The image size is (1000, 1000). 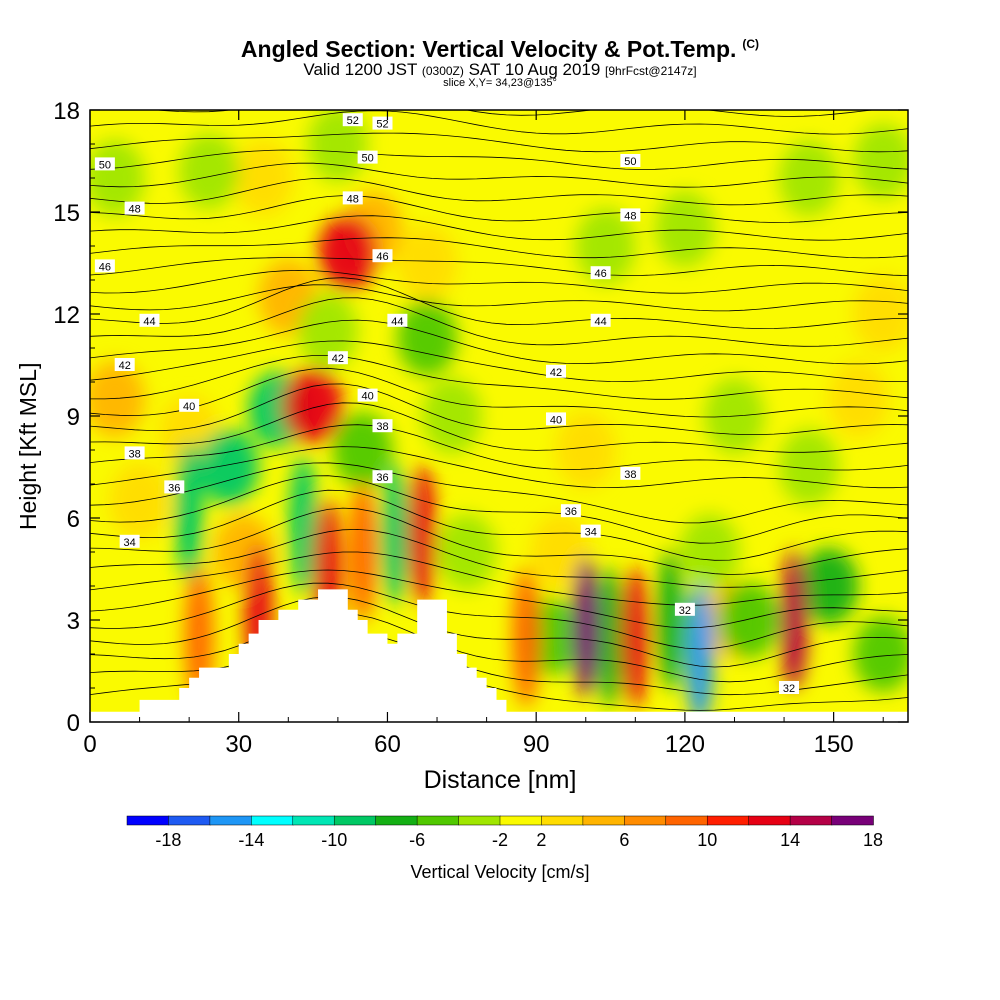 I want to click on x-tick-label: 30, so click(x=238, y=744).